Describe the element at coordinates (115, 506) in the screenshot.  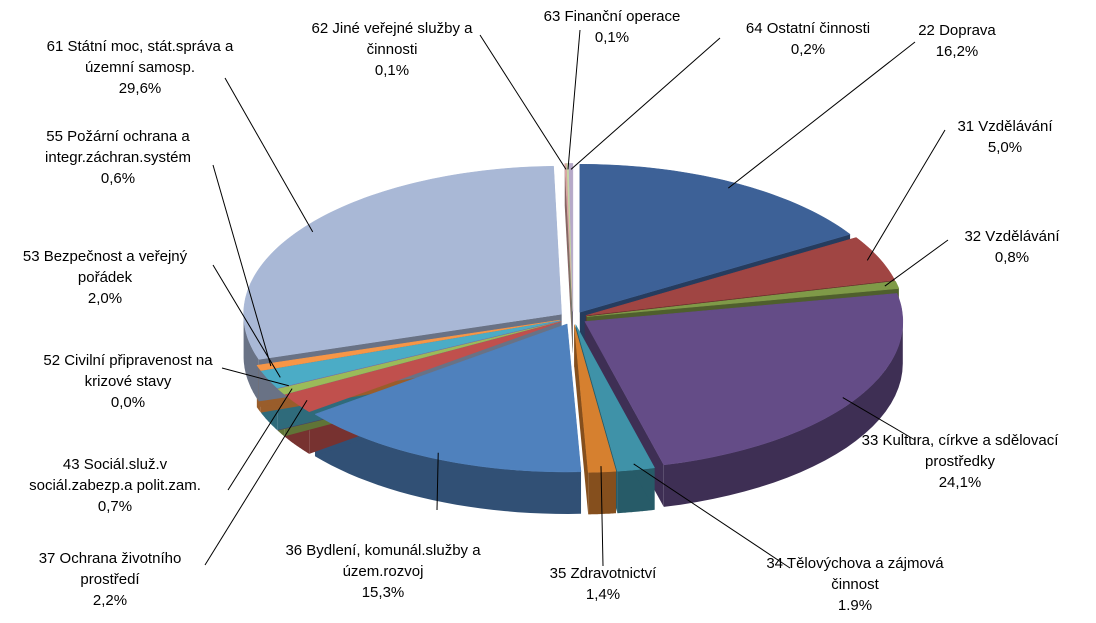
I see `value-label: 0,7%` at that location.